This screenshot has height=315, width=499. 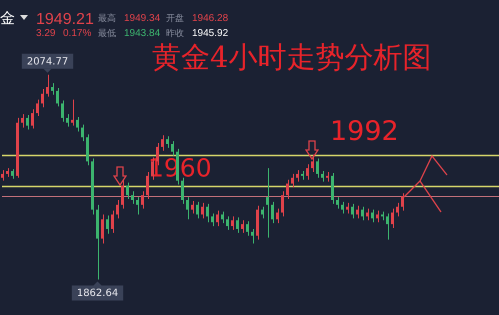 I want to click on text: 1945.92, so click(x=210, y=33).